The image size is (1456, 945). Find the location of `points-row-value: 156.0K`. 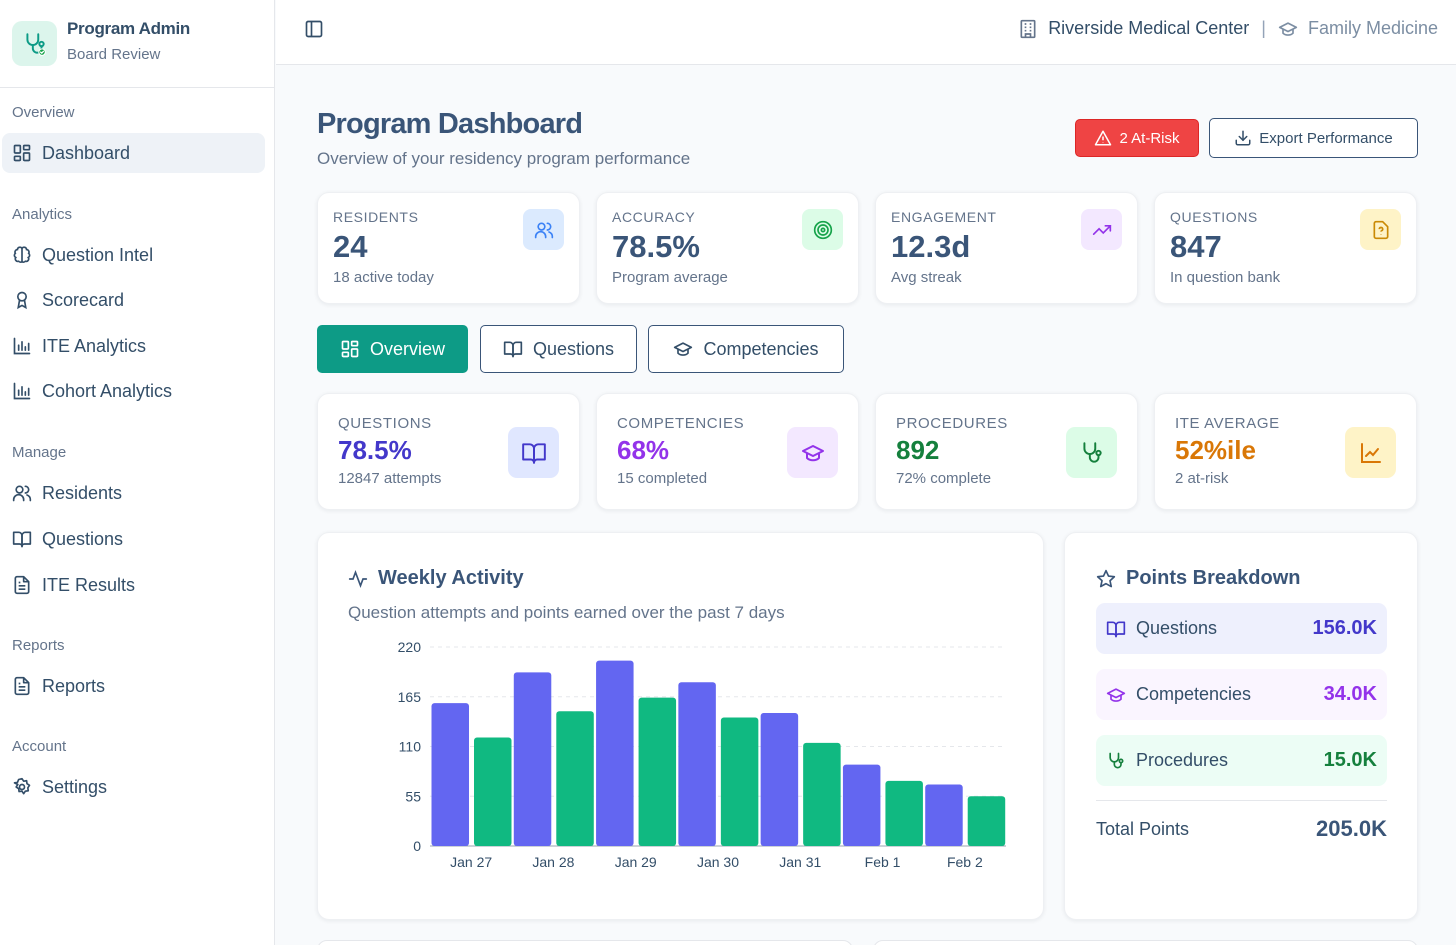

points-row-value: 156.0K is located at coordinates (1345, 628).